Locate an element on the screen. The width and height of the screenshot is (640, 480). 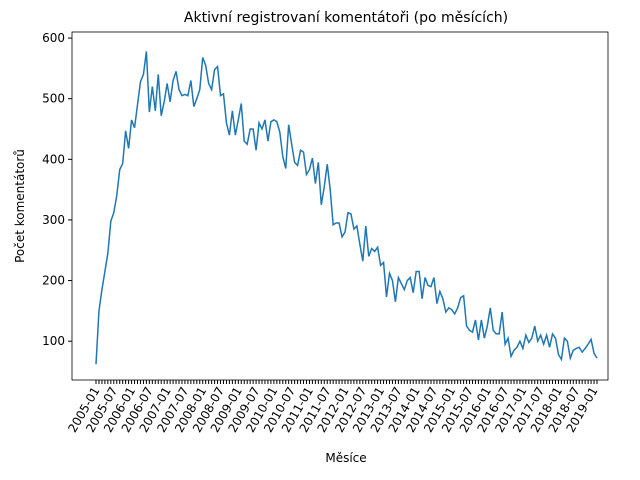
y-tick-label: 400 is located at coordinates (53, 159).